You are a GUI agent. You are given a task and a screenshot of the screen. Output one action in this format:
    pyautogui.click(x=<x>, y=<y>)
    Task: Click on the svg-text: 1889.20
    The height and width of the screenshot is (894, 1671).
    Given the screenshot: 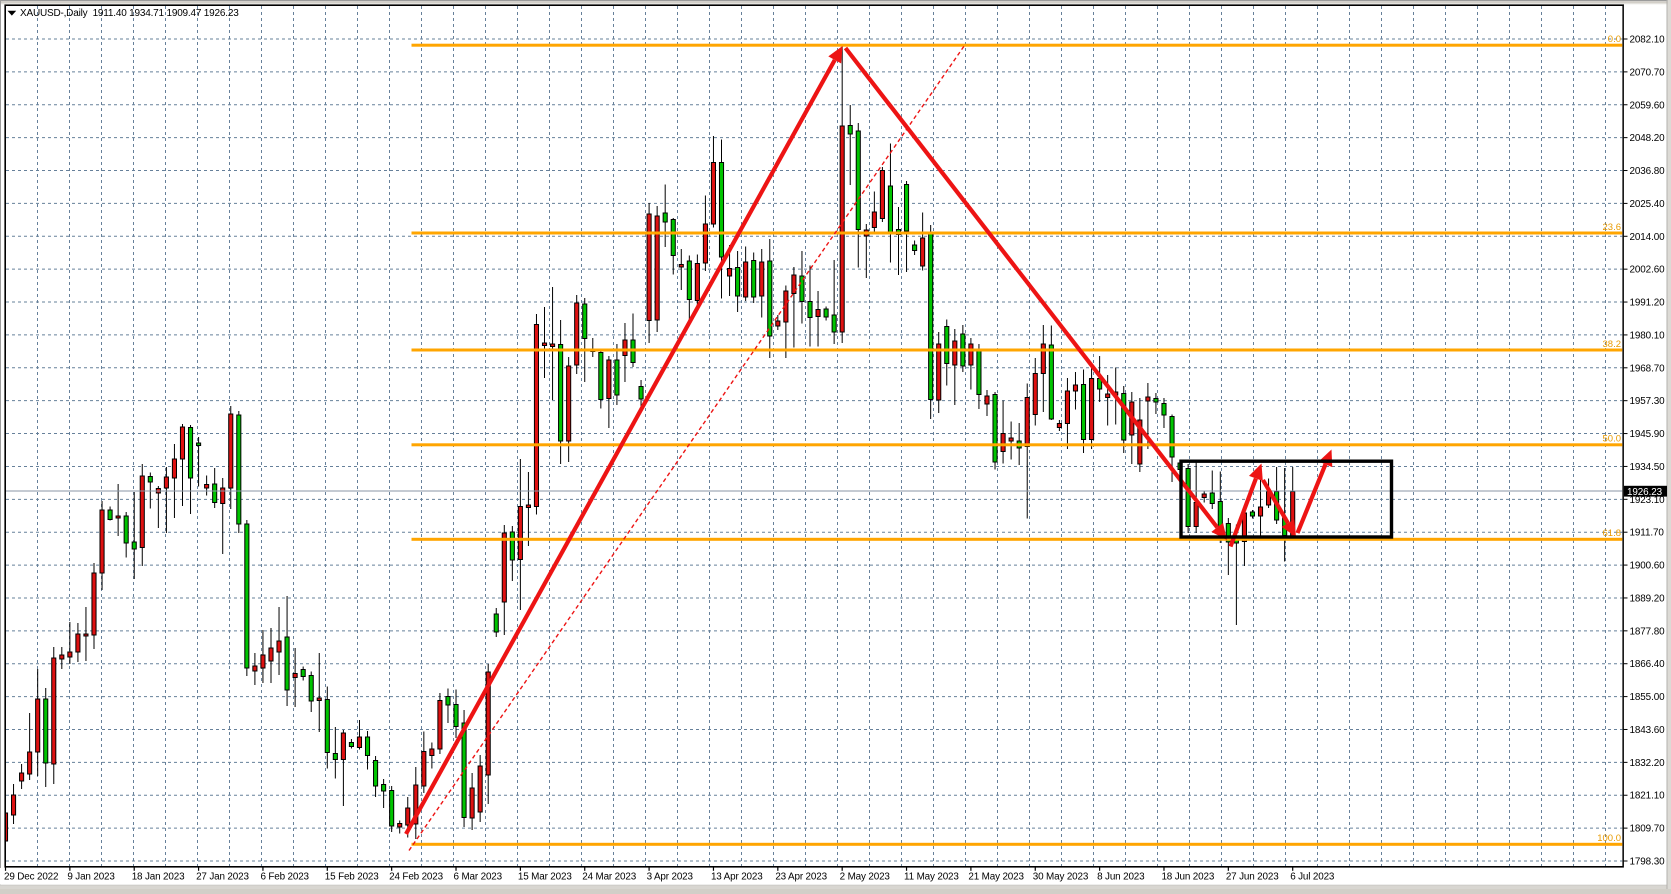 What is the action you would take?
    pyautogui.click(x=1648, y=598)
    